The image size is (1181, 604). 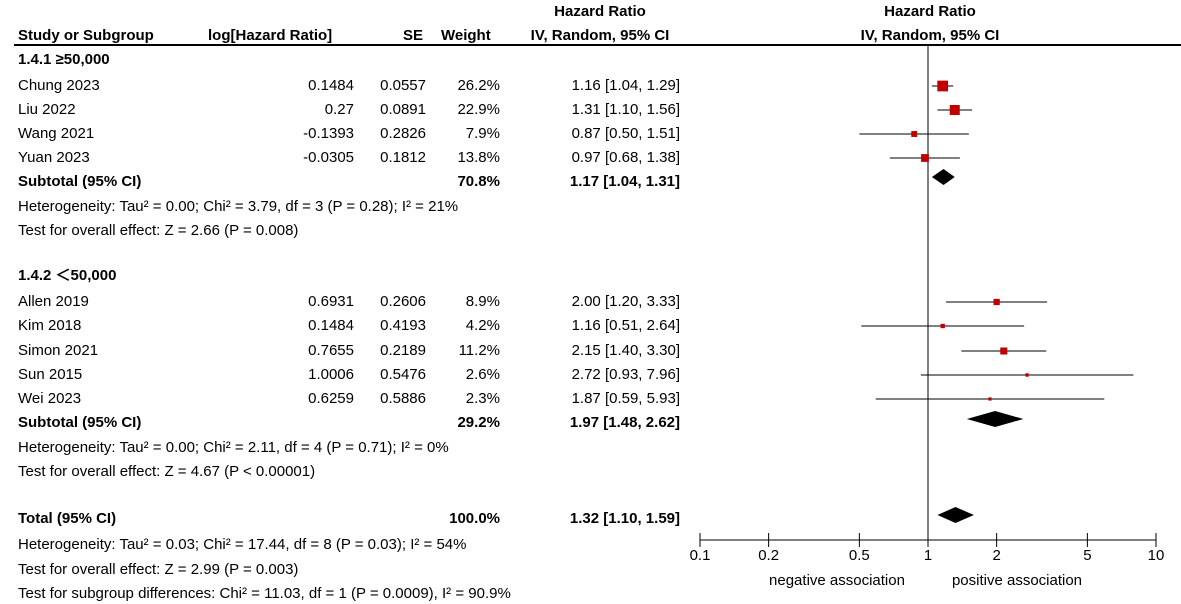 I want to click on study-weight: 8.9%, so click(x=482, y=301).